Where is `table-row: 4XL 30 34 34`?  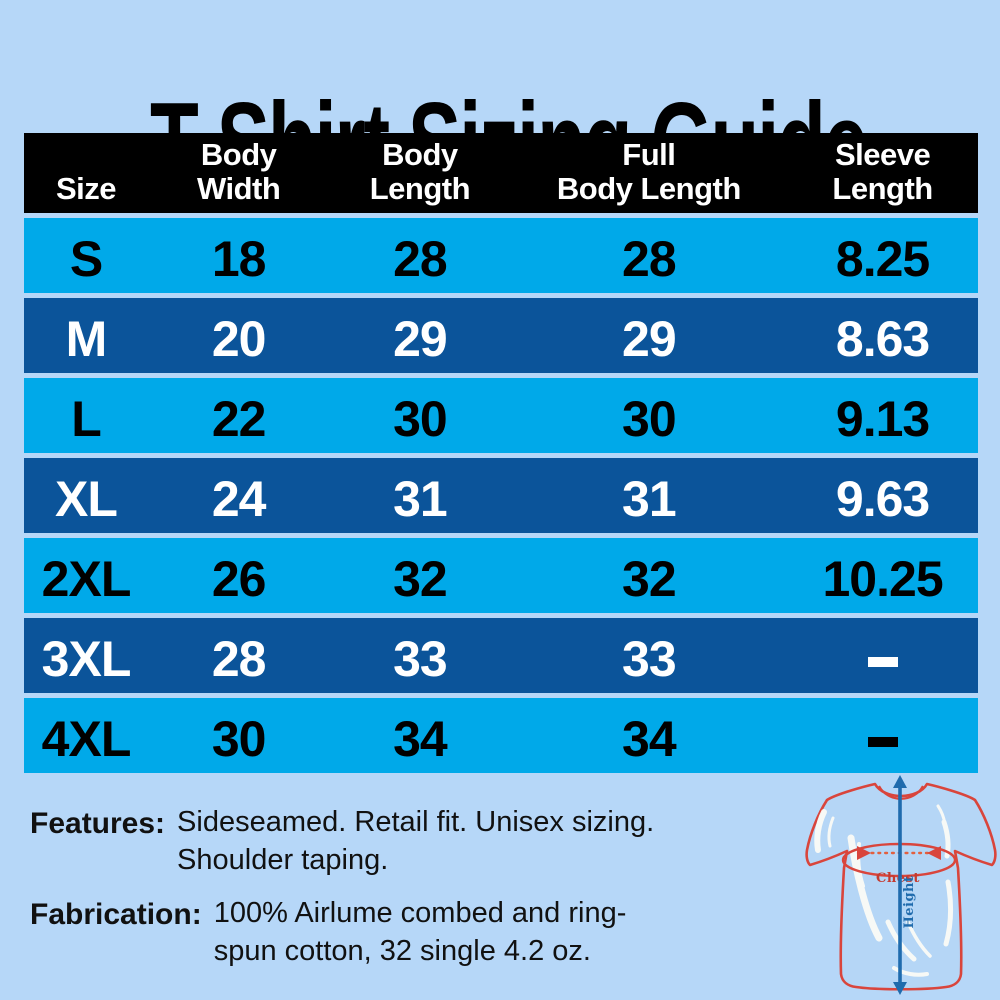
table-row: 4XL 30 34 34 is located at coordinates (501, 735).